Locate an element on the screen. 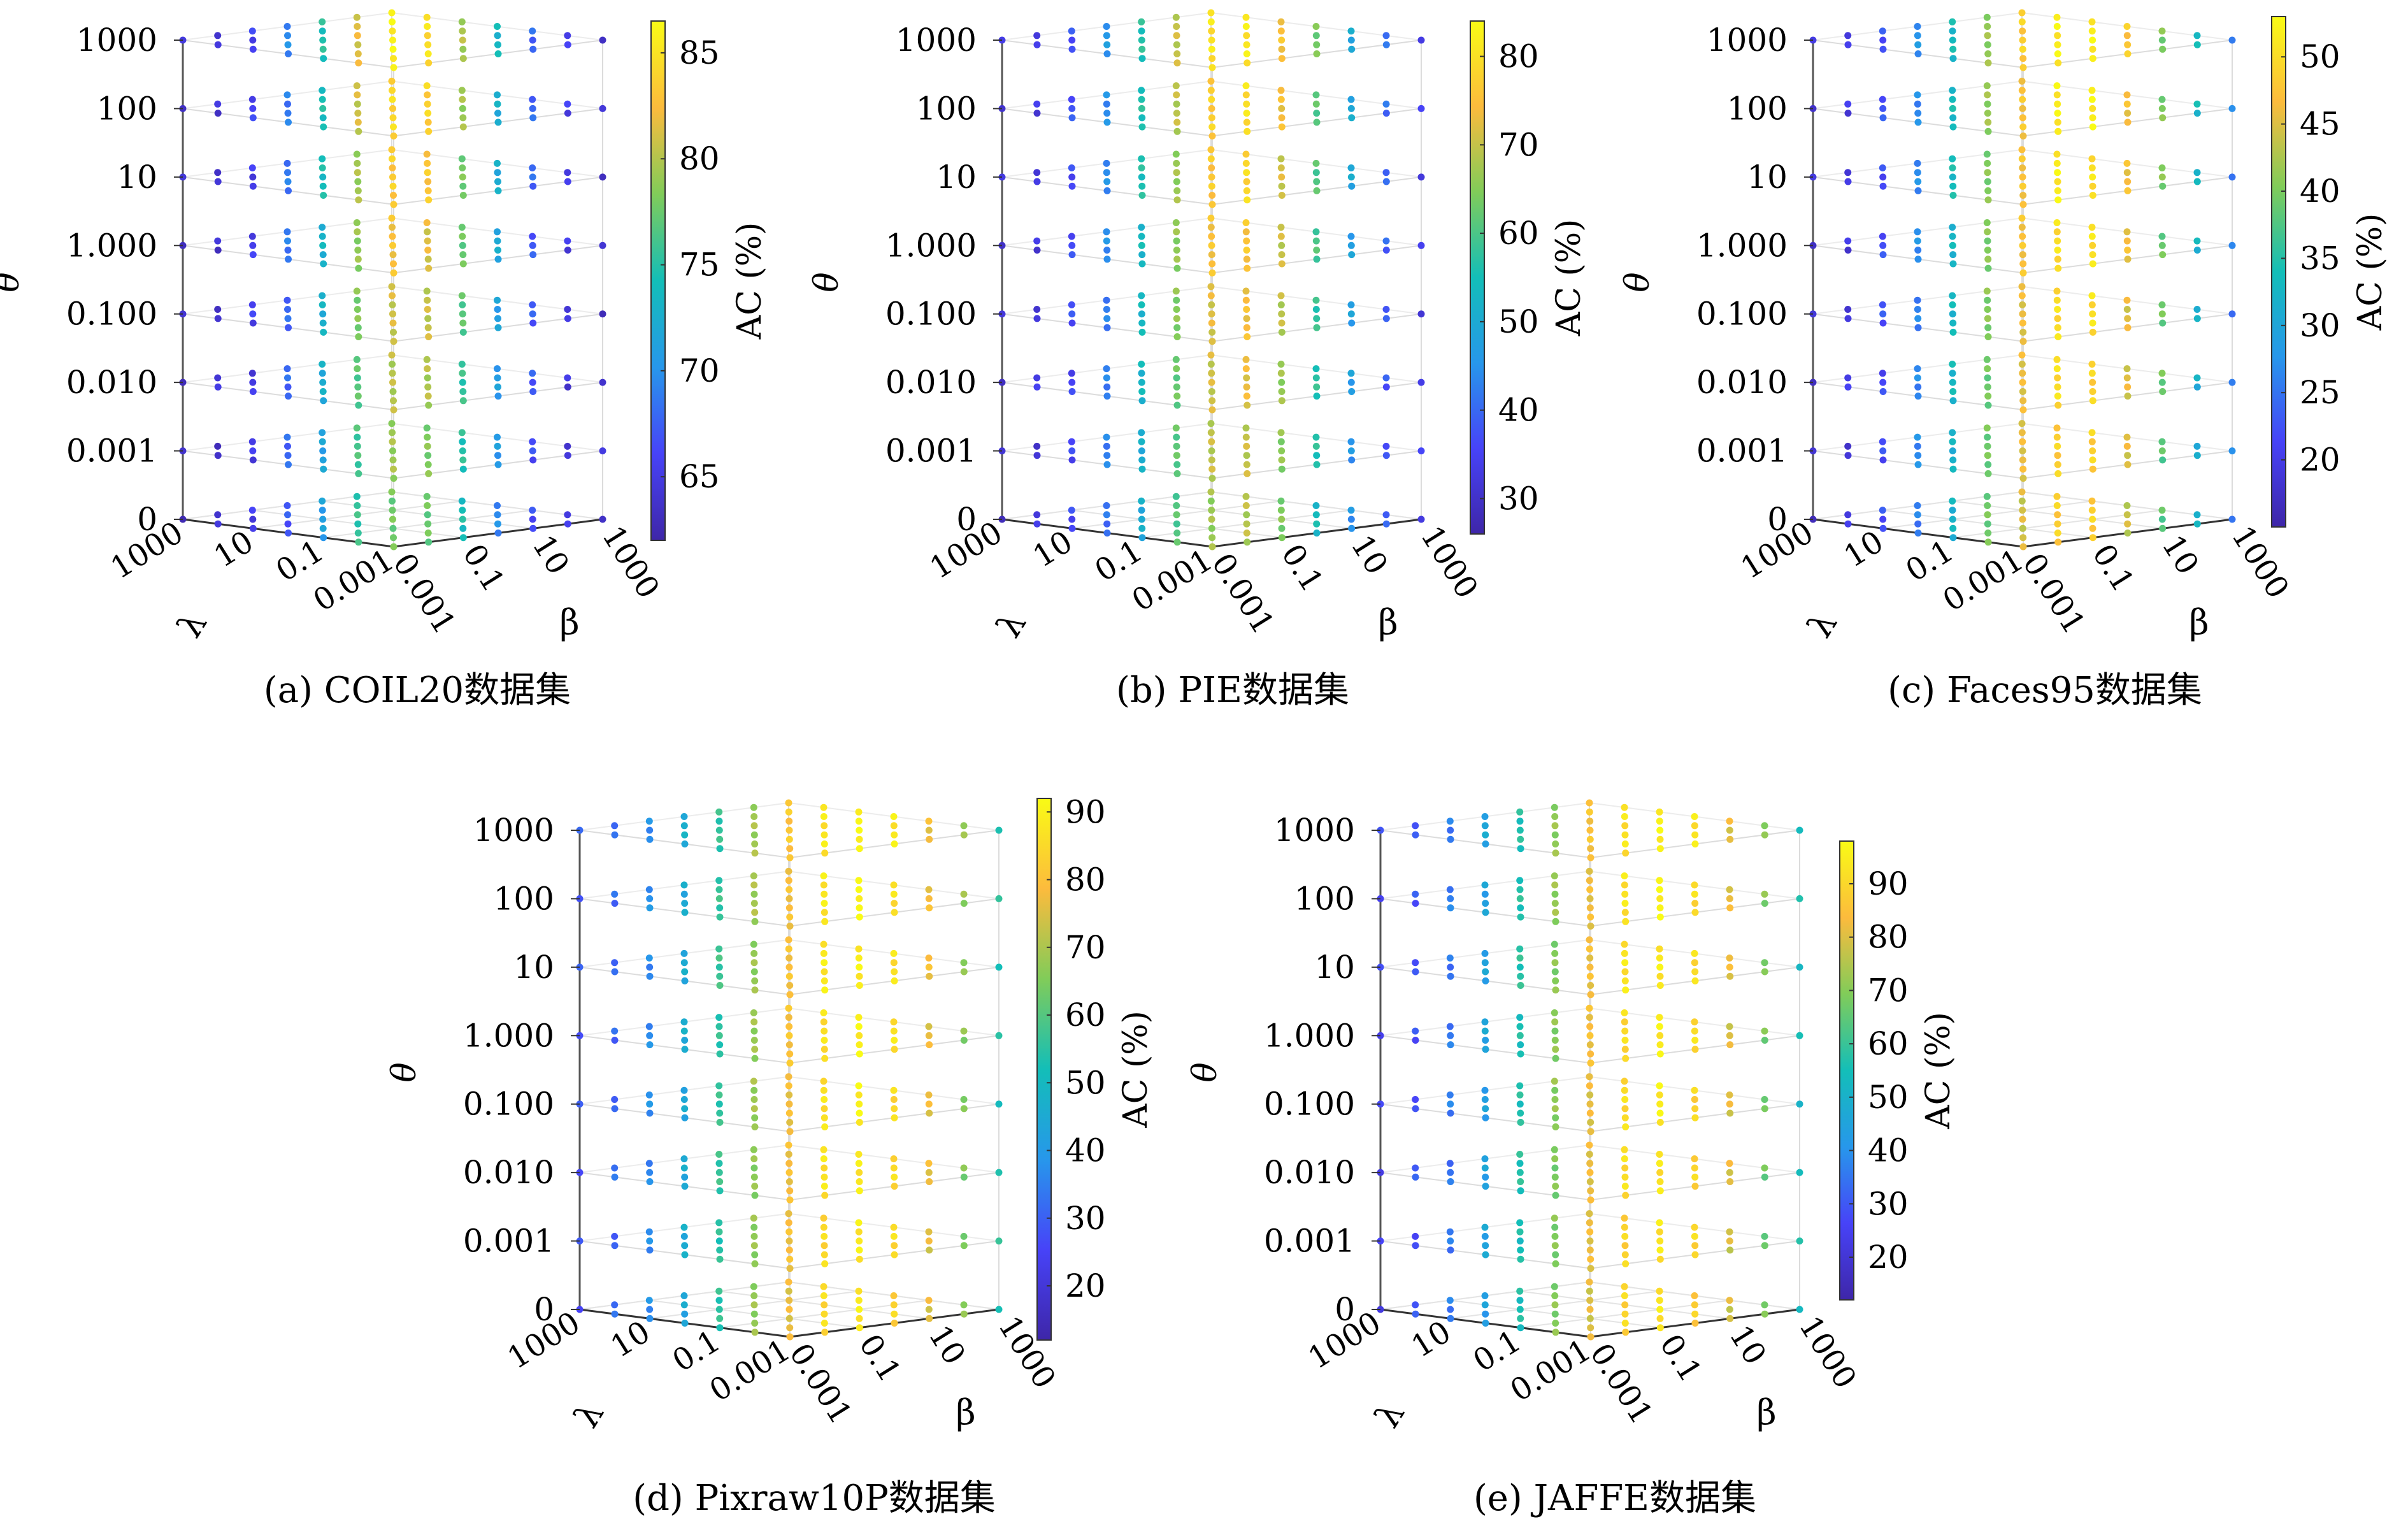 This screenshot has height=1535, width=2408. colorbar-tick-label: 30 is located at coordinates (1888, 1203).